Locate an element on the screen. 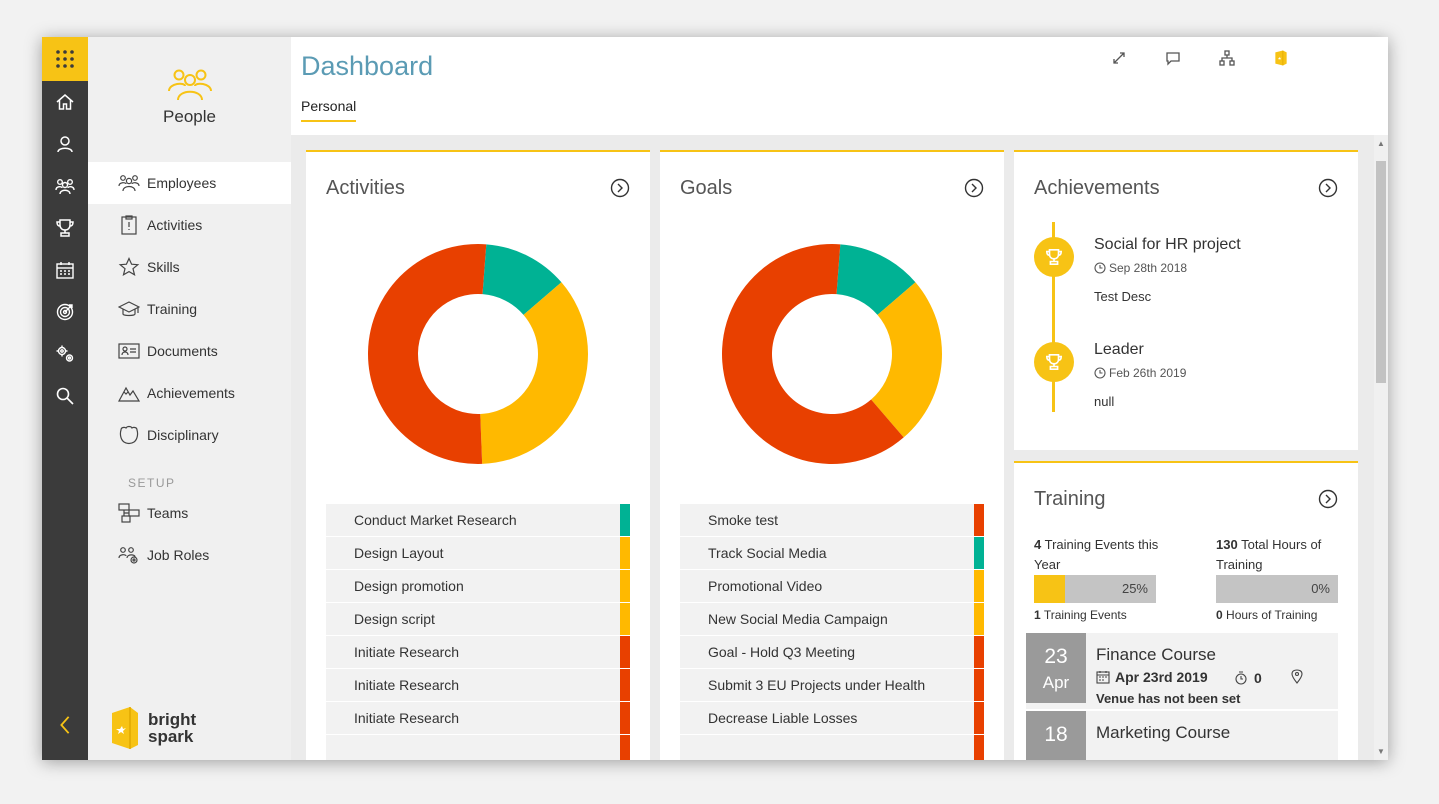 Image resolution: width=1439 pixels, height=804 pixels. list-item-label: Design Layout is located at coordinates (399, 553).